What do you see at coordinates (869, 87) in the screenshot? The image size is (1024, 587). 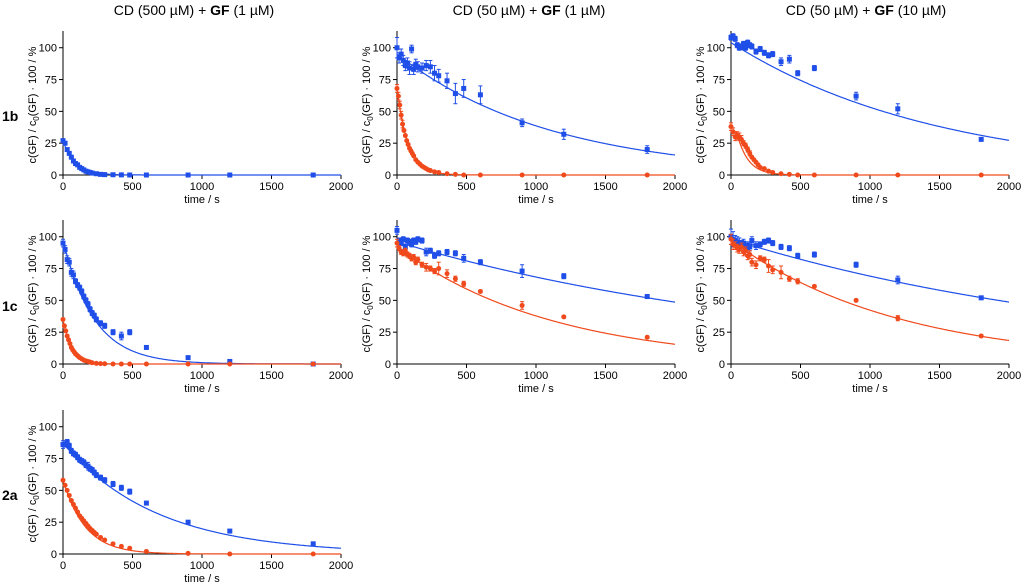 I see `series-blue` at bounding box center [869, 87].